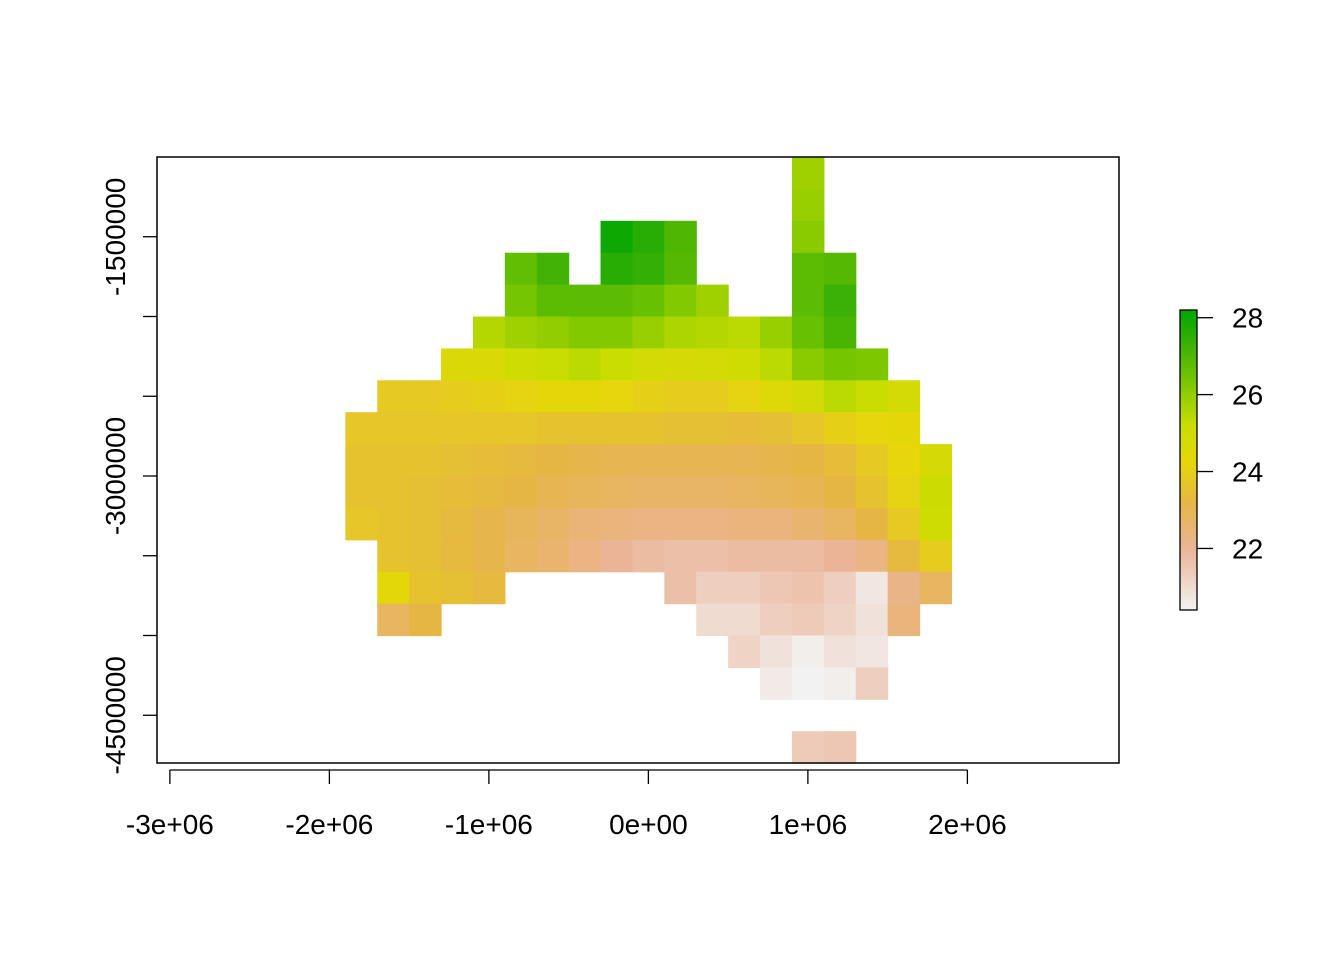 This screenshot has height=960, width=1344. I want to click on y-tick-label: -3000000, so click(115, 476).